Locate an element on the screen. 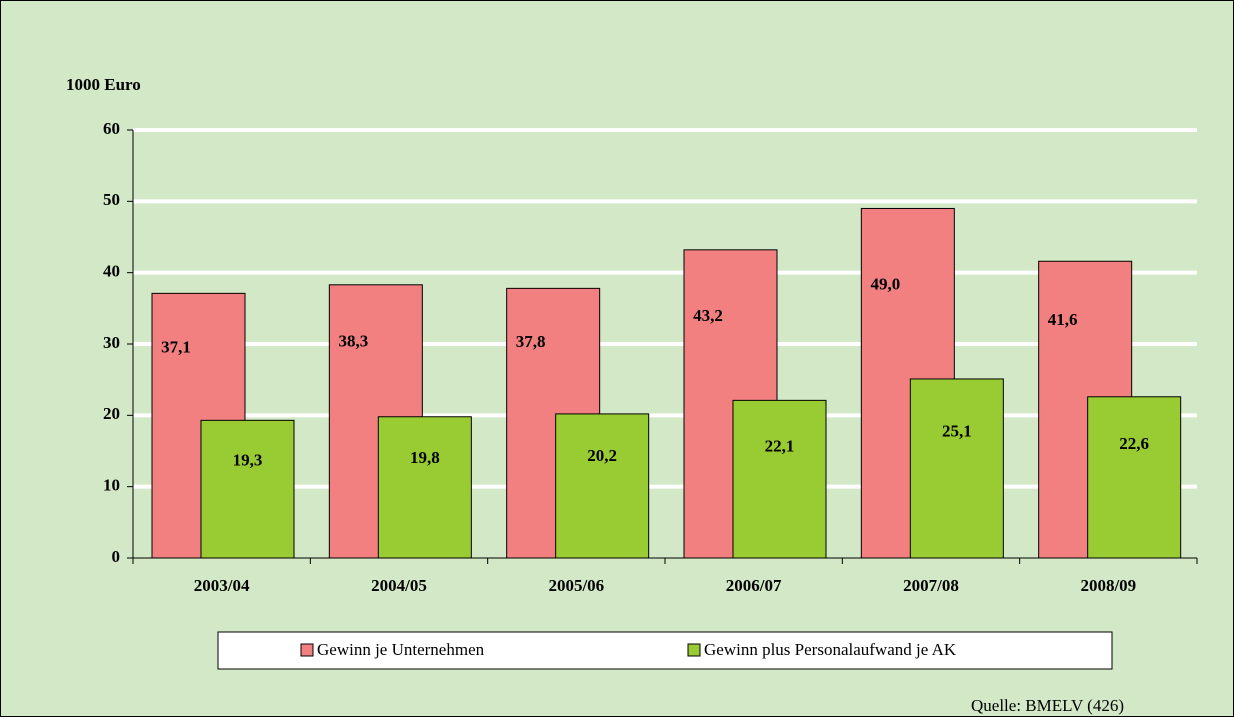  value-label: 37,1 is located at coordinates (176, 347).